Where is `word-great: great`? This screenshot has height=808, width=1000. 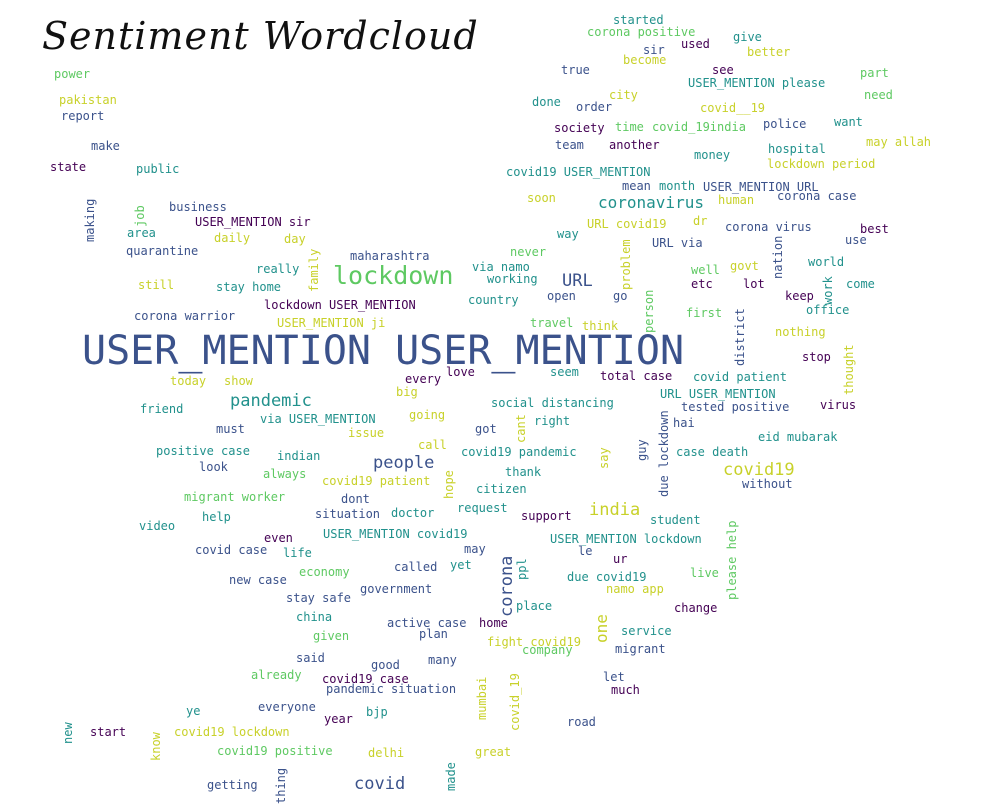 word-great: great is located at coordinates (493, 752).